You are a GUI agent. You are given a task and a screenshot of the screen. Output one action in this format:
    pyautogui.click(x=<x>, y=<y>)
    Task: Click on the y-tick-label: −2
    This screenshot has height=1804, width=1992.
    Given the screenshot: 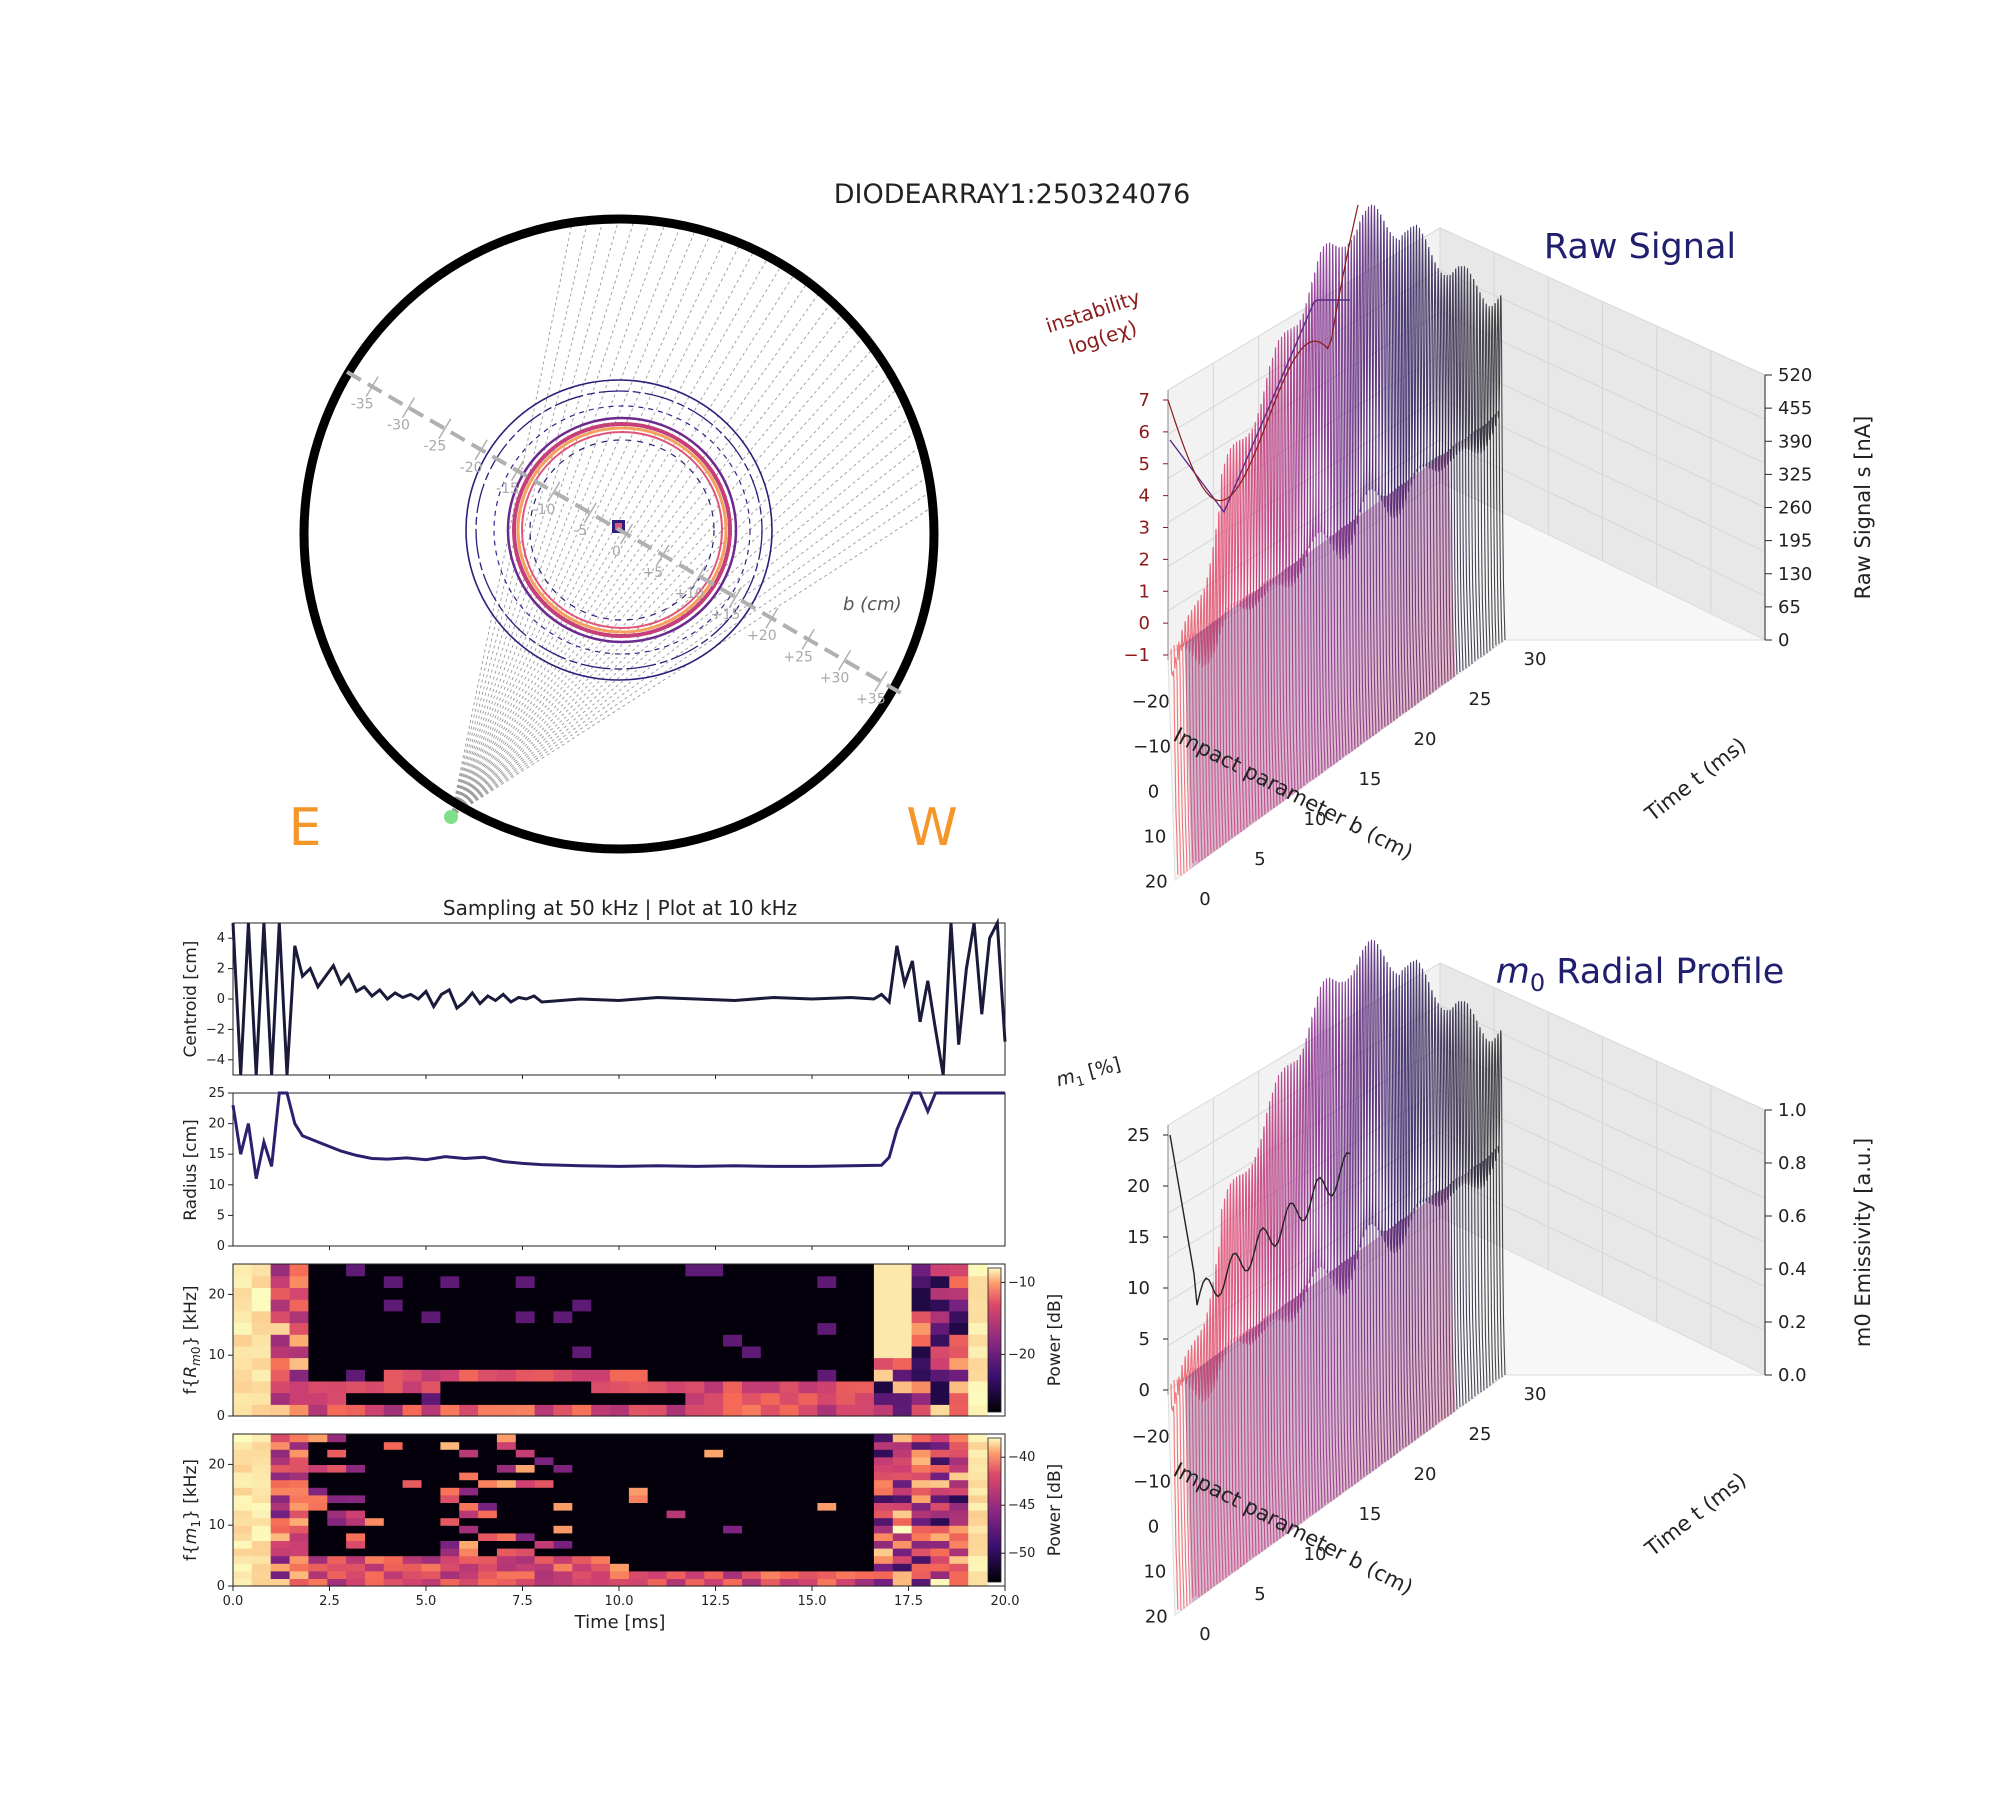 What is the action you would take?
    pyautogui.click(x=215, y=1029)
    